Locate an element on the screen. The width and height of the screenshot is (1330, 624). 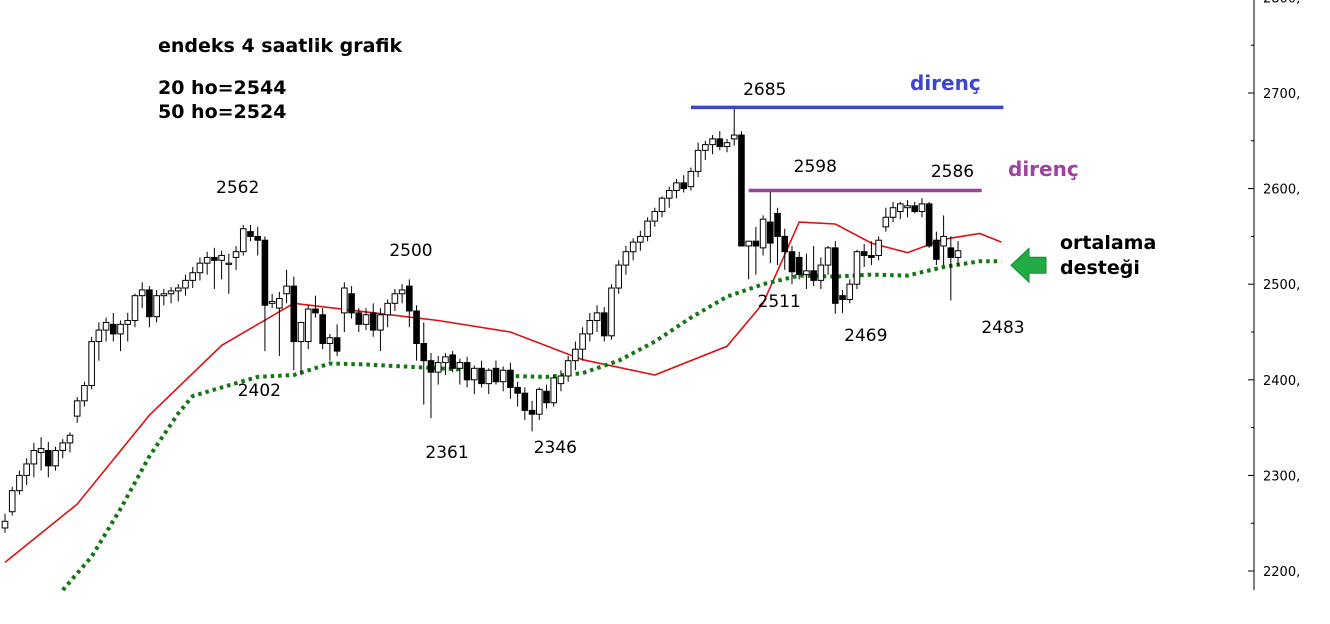
price-level-label: 2361 is located at coordinates (446, 453).